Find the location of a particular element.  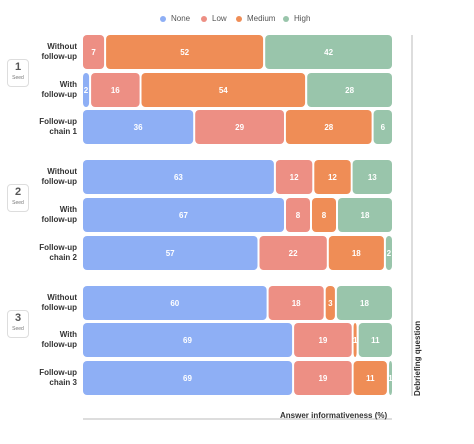

seed-badge-2: 2 Seed is located at coordinates (18, 198).